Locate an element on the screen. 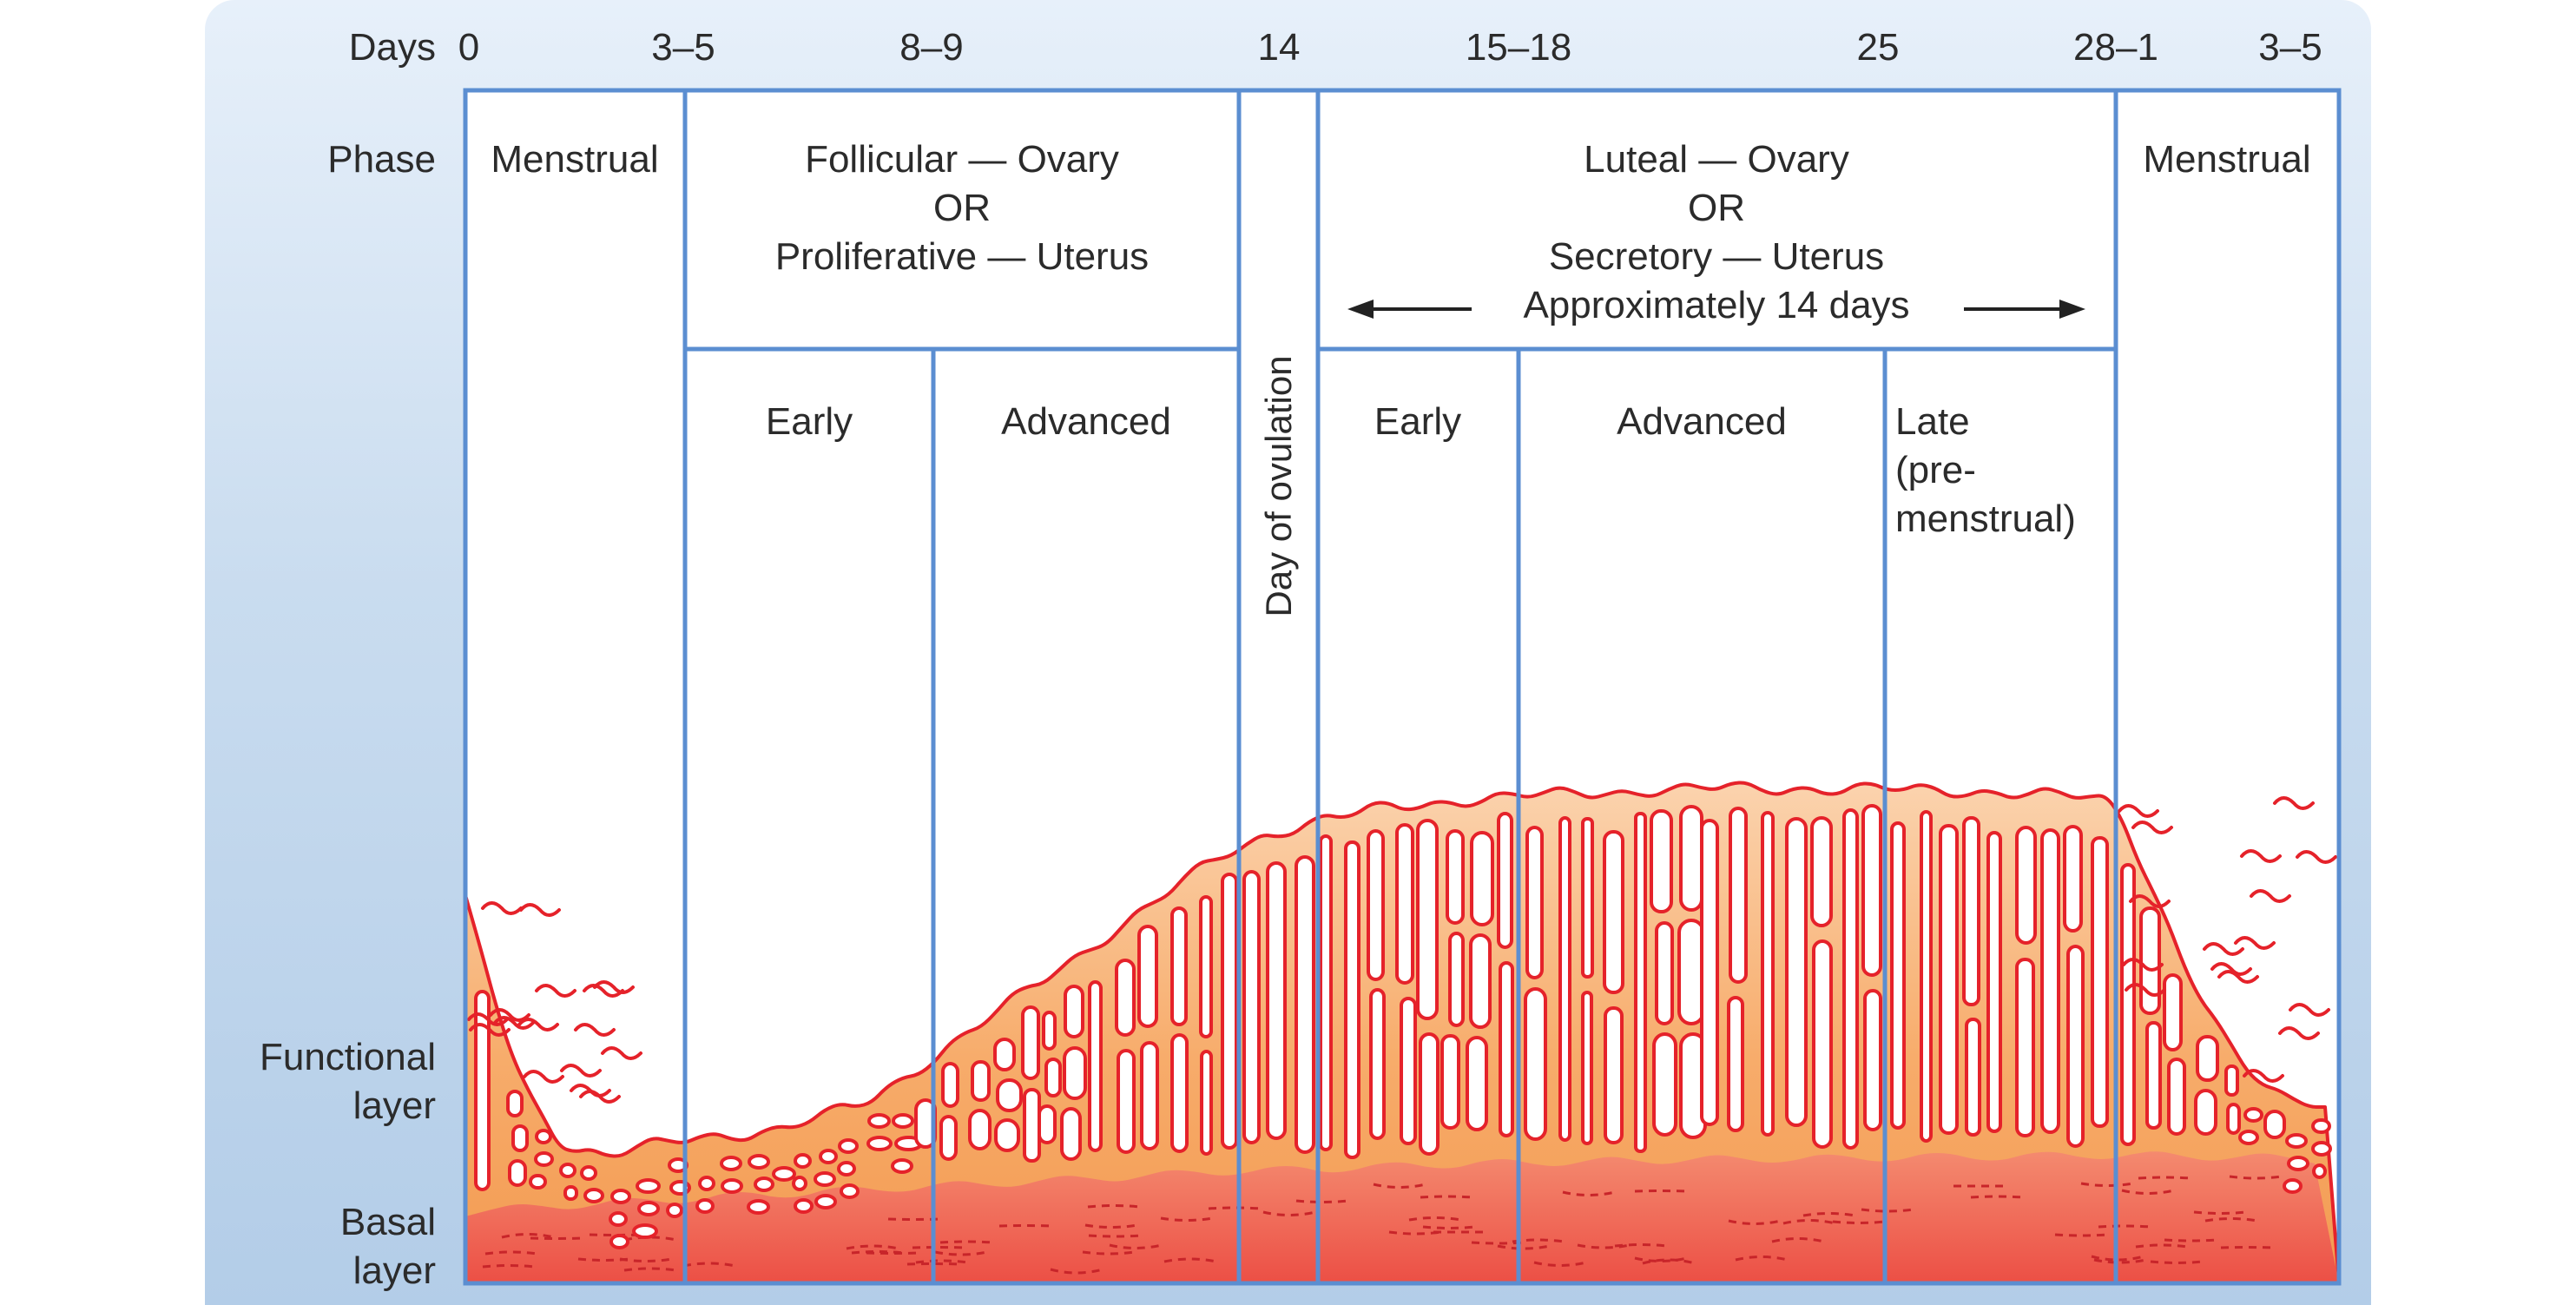 This screenshot has width=2576, height=1305. day-25: 25 is located at coordinates (1878, 47).